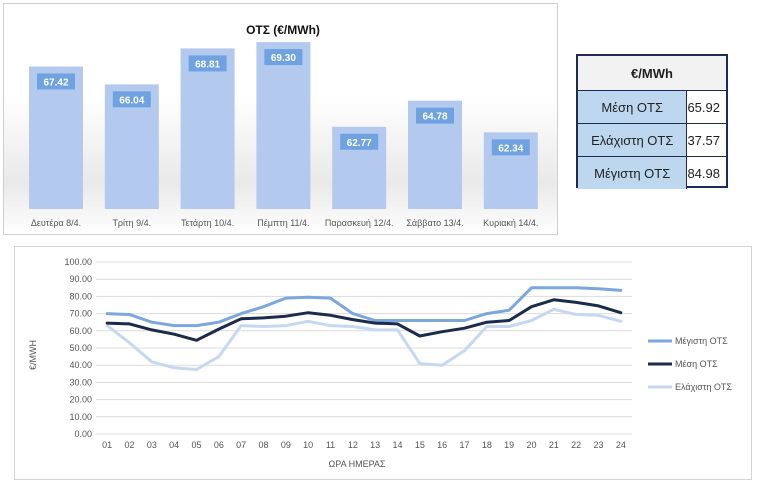 The height and width of the screenshot is (492, 765). What do you see at coordinates (56, 223) in the screenshot?
I see `bar-category-label-1: Δευτέρα 8/4.` at bounding box center [56, 223].